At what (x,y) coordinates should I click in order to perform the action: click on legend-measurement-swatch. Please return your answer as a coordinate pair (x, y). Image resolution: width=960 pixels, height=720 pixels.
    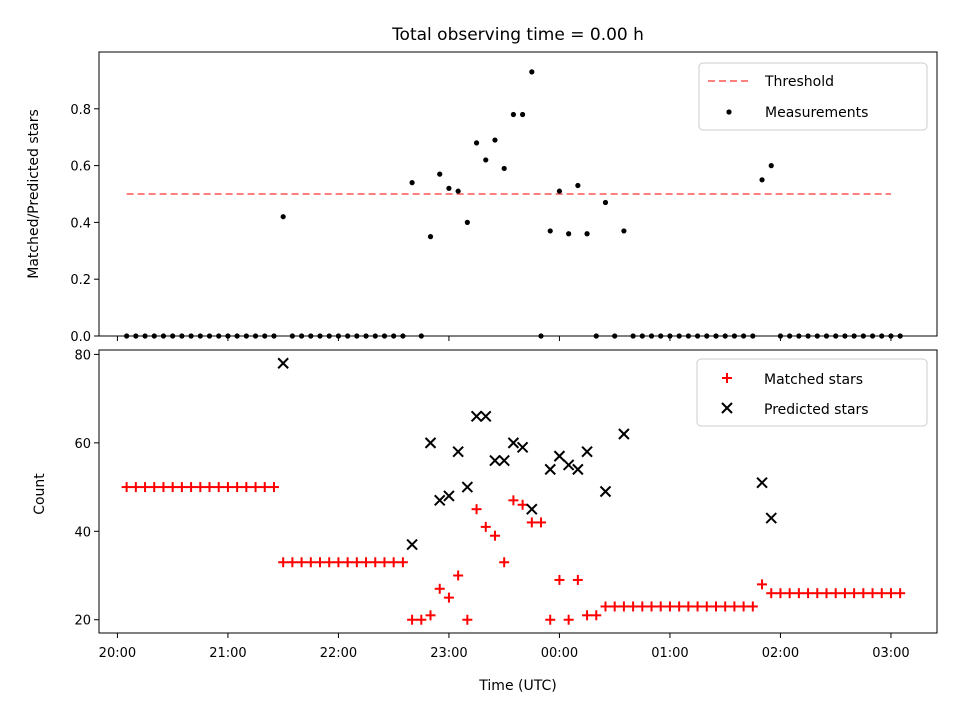
    Looking at the image, I should click on (729, 112).